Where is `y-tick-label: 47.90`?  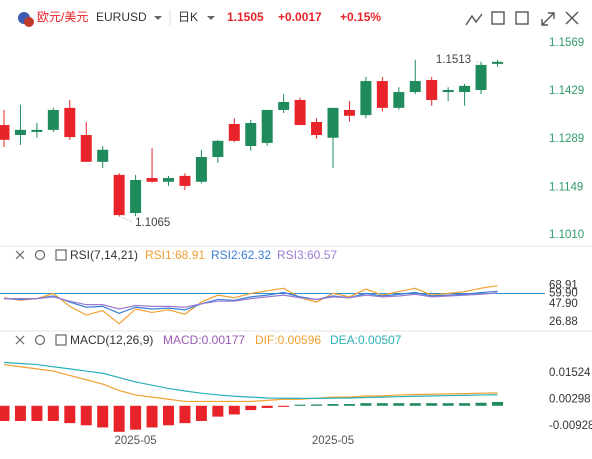 y-tick-label: 47.90 is located at coordinates (563, 304).